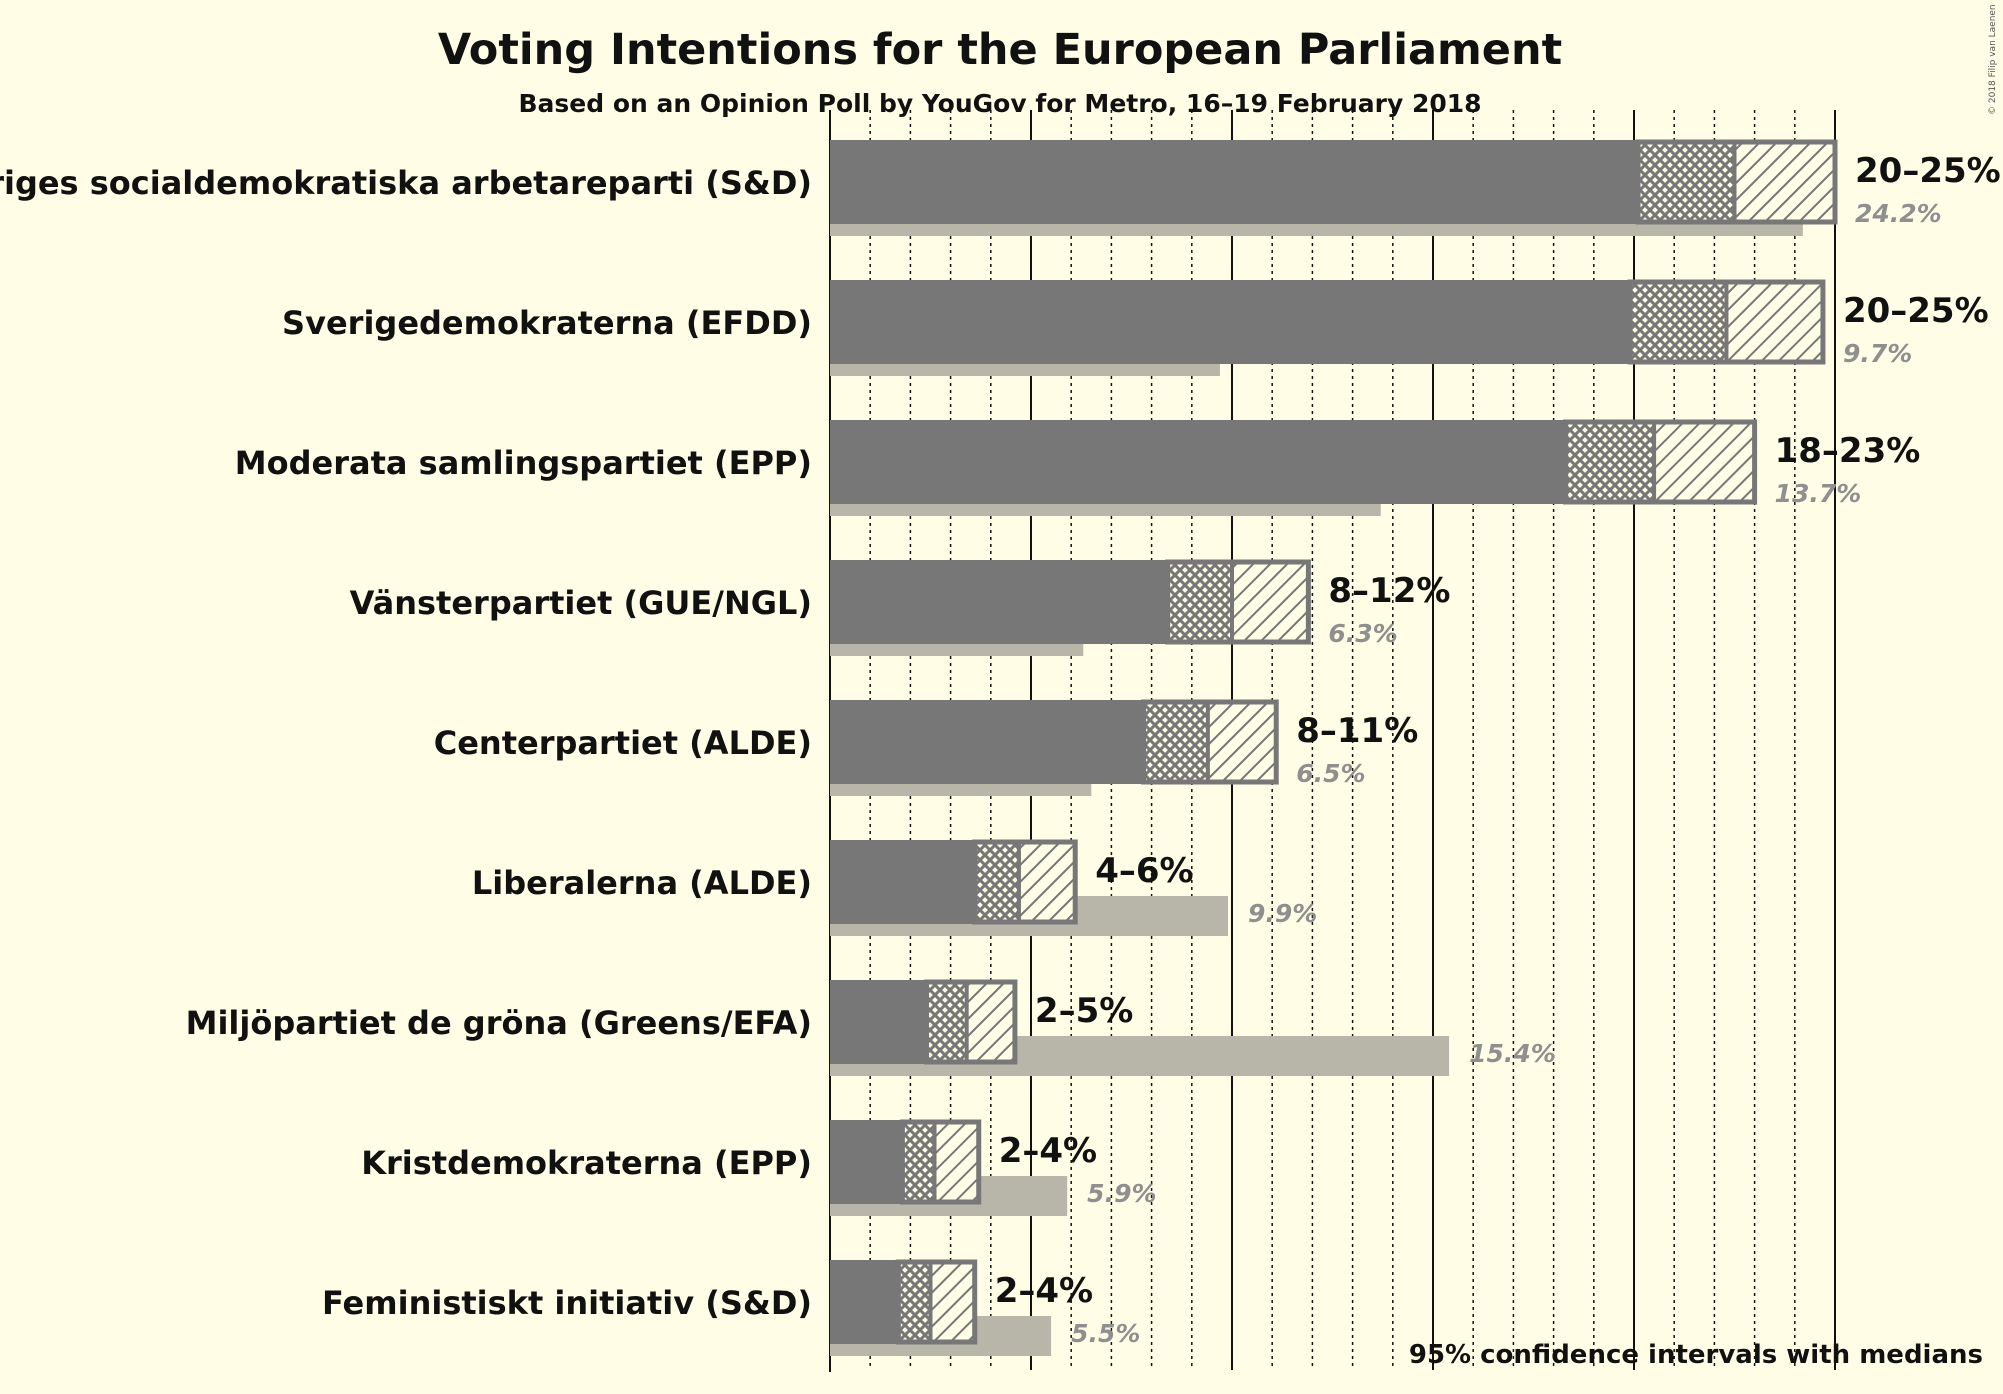 This screenshot has height=1394, width=2003. I want to click on previous-result-label: 6.5%, so click(1330, 773).